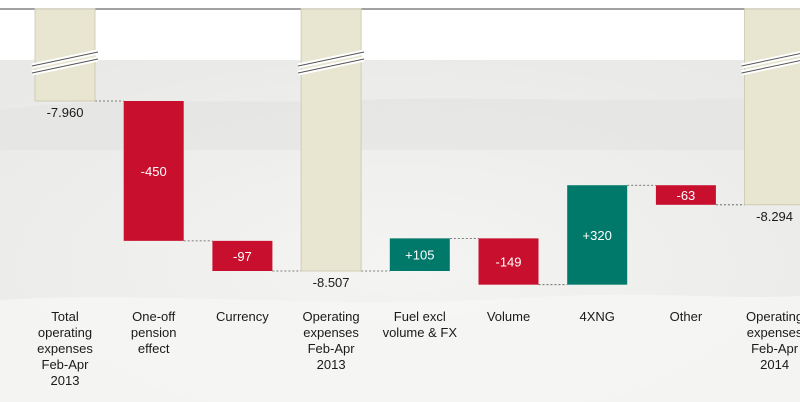  Describe the element at coordinates (154, 332) in the screenshot. I see `category-label-1: One-off pension effect` at that location.